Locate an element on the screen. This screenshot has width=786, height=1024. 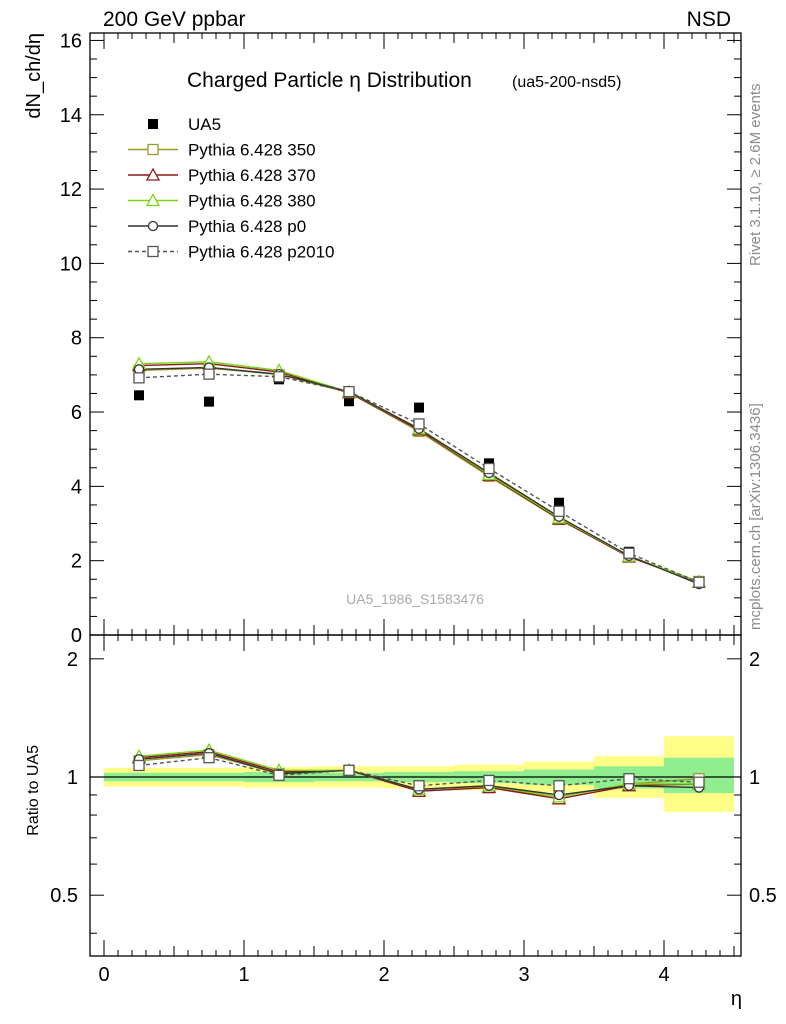
main-ytick-label: 14 is located at coordinates (71, 116).